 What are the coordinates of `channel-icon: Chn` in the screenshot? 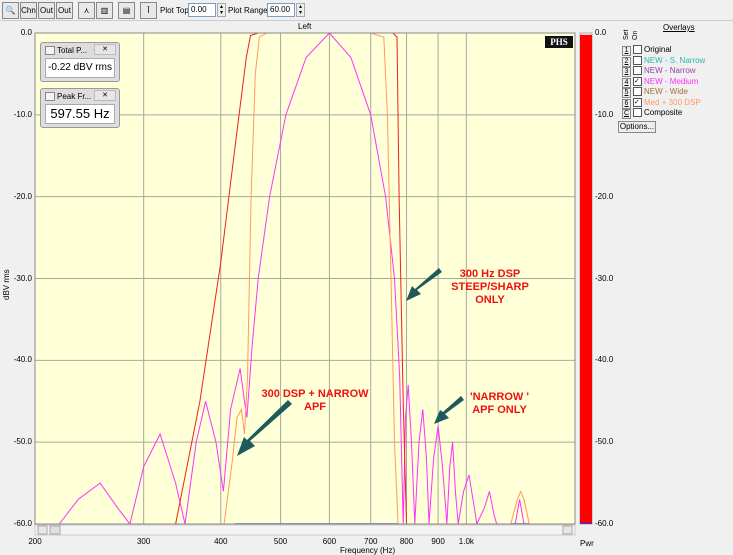 It's located at (28, 10).